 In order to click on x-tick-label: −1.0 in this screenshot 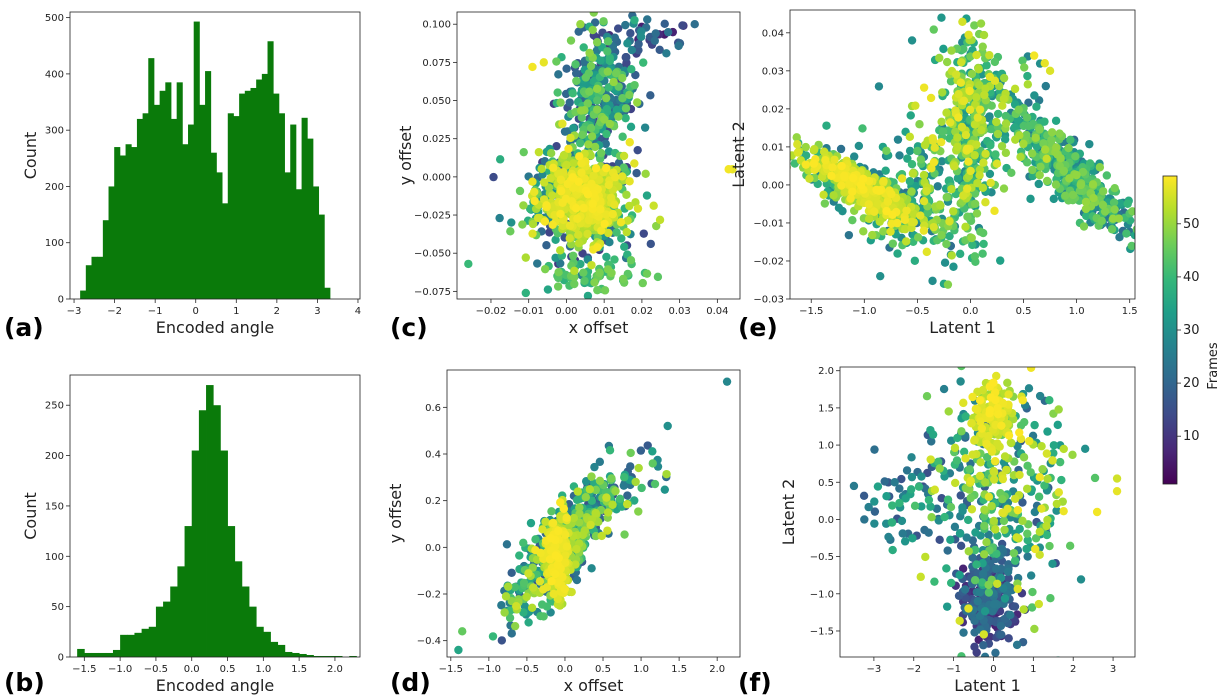, I will do `click(489, 669)`.